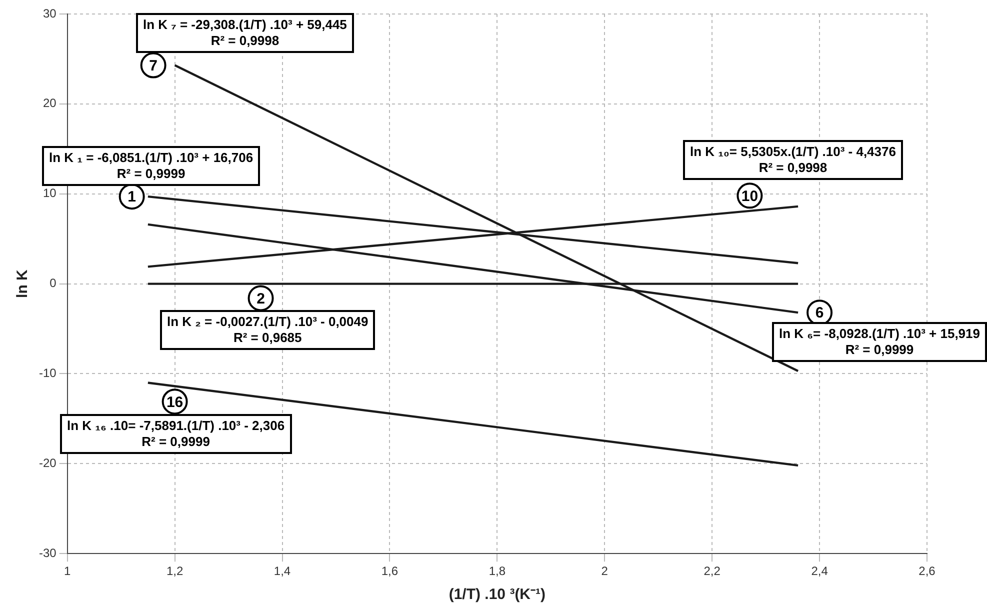 Image resolution: width=987 pixels, height=614 pixels. Describe the element at coordinates (48, 553) in the screenshot. I see `y-tick-label: -30` at that location.